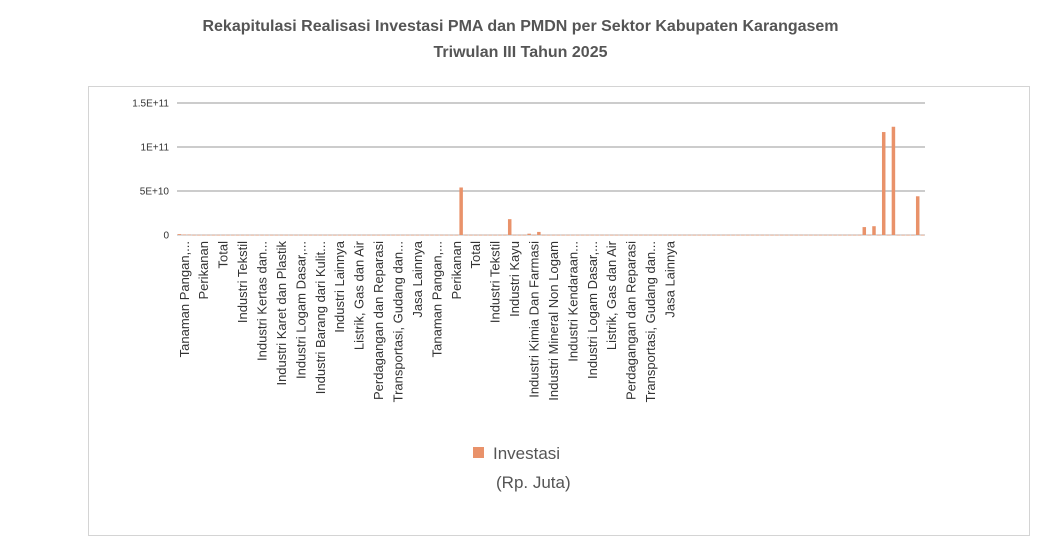  Describe the element at coordinates (203, 270) in the screenshot. I see `category-label: Perikanan` at that location.